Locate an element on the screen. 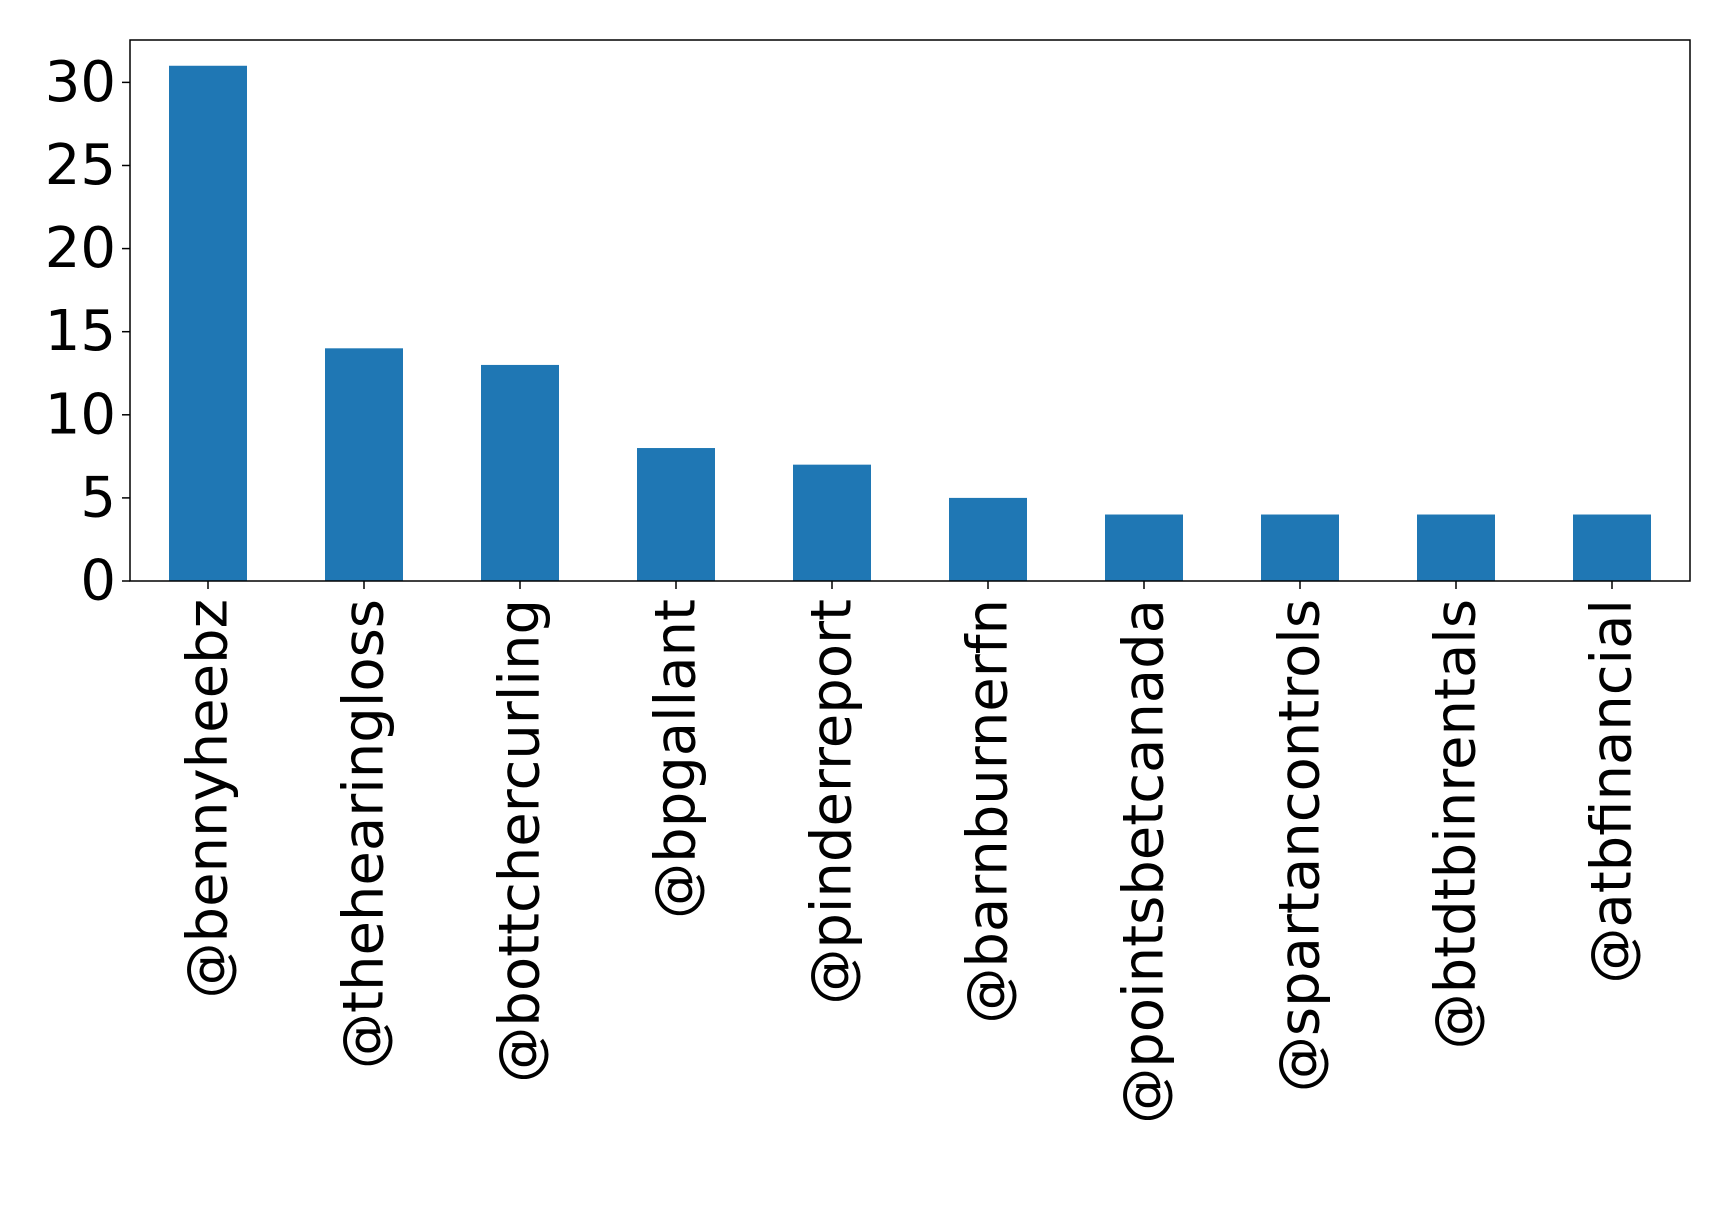 The height and width of the screenshot is (1213, 1719). x-tick-label: @btdtbinrentals is located at coordinates (1456, 824).